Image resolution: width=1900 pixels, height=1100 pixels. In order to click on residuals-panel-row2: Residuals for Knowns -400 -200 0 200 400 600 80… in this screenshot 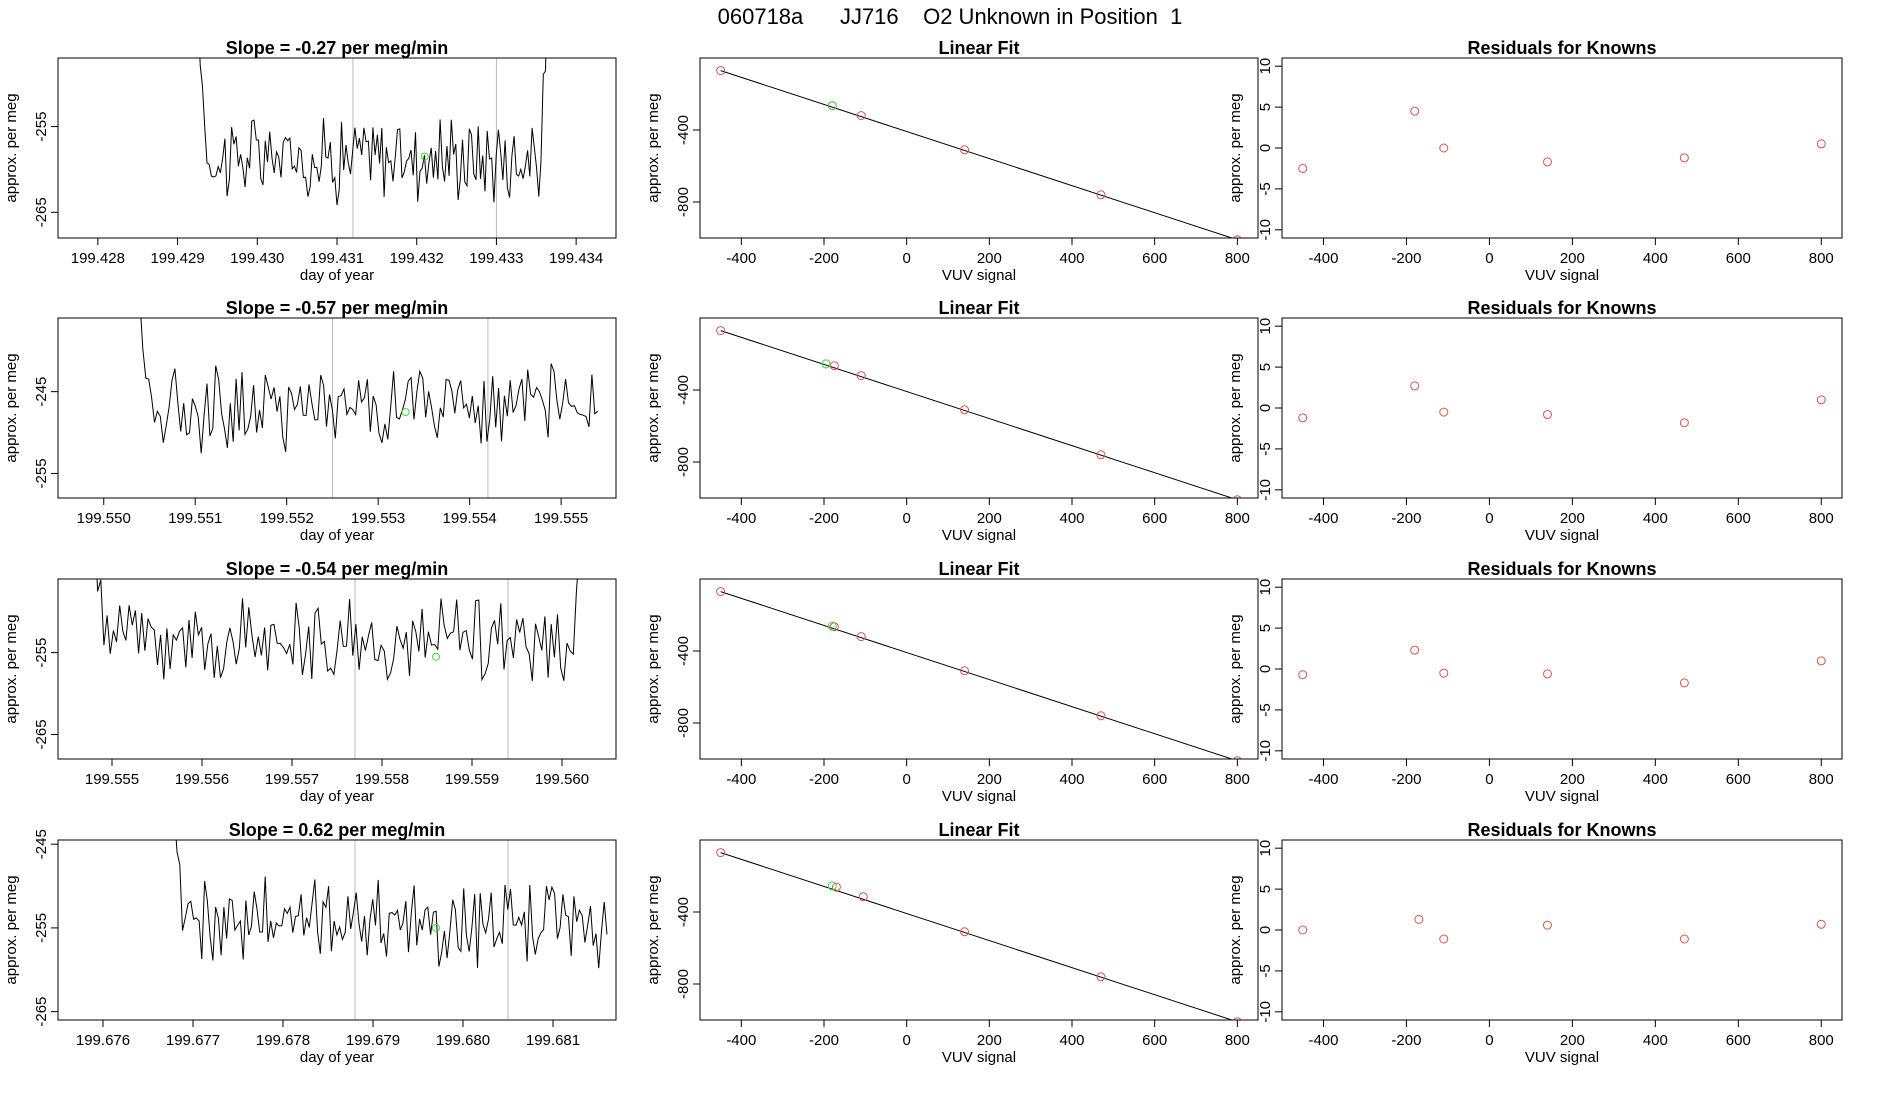, I will do `click(1535, 421)`.